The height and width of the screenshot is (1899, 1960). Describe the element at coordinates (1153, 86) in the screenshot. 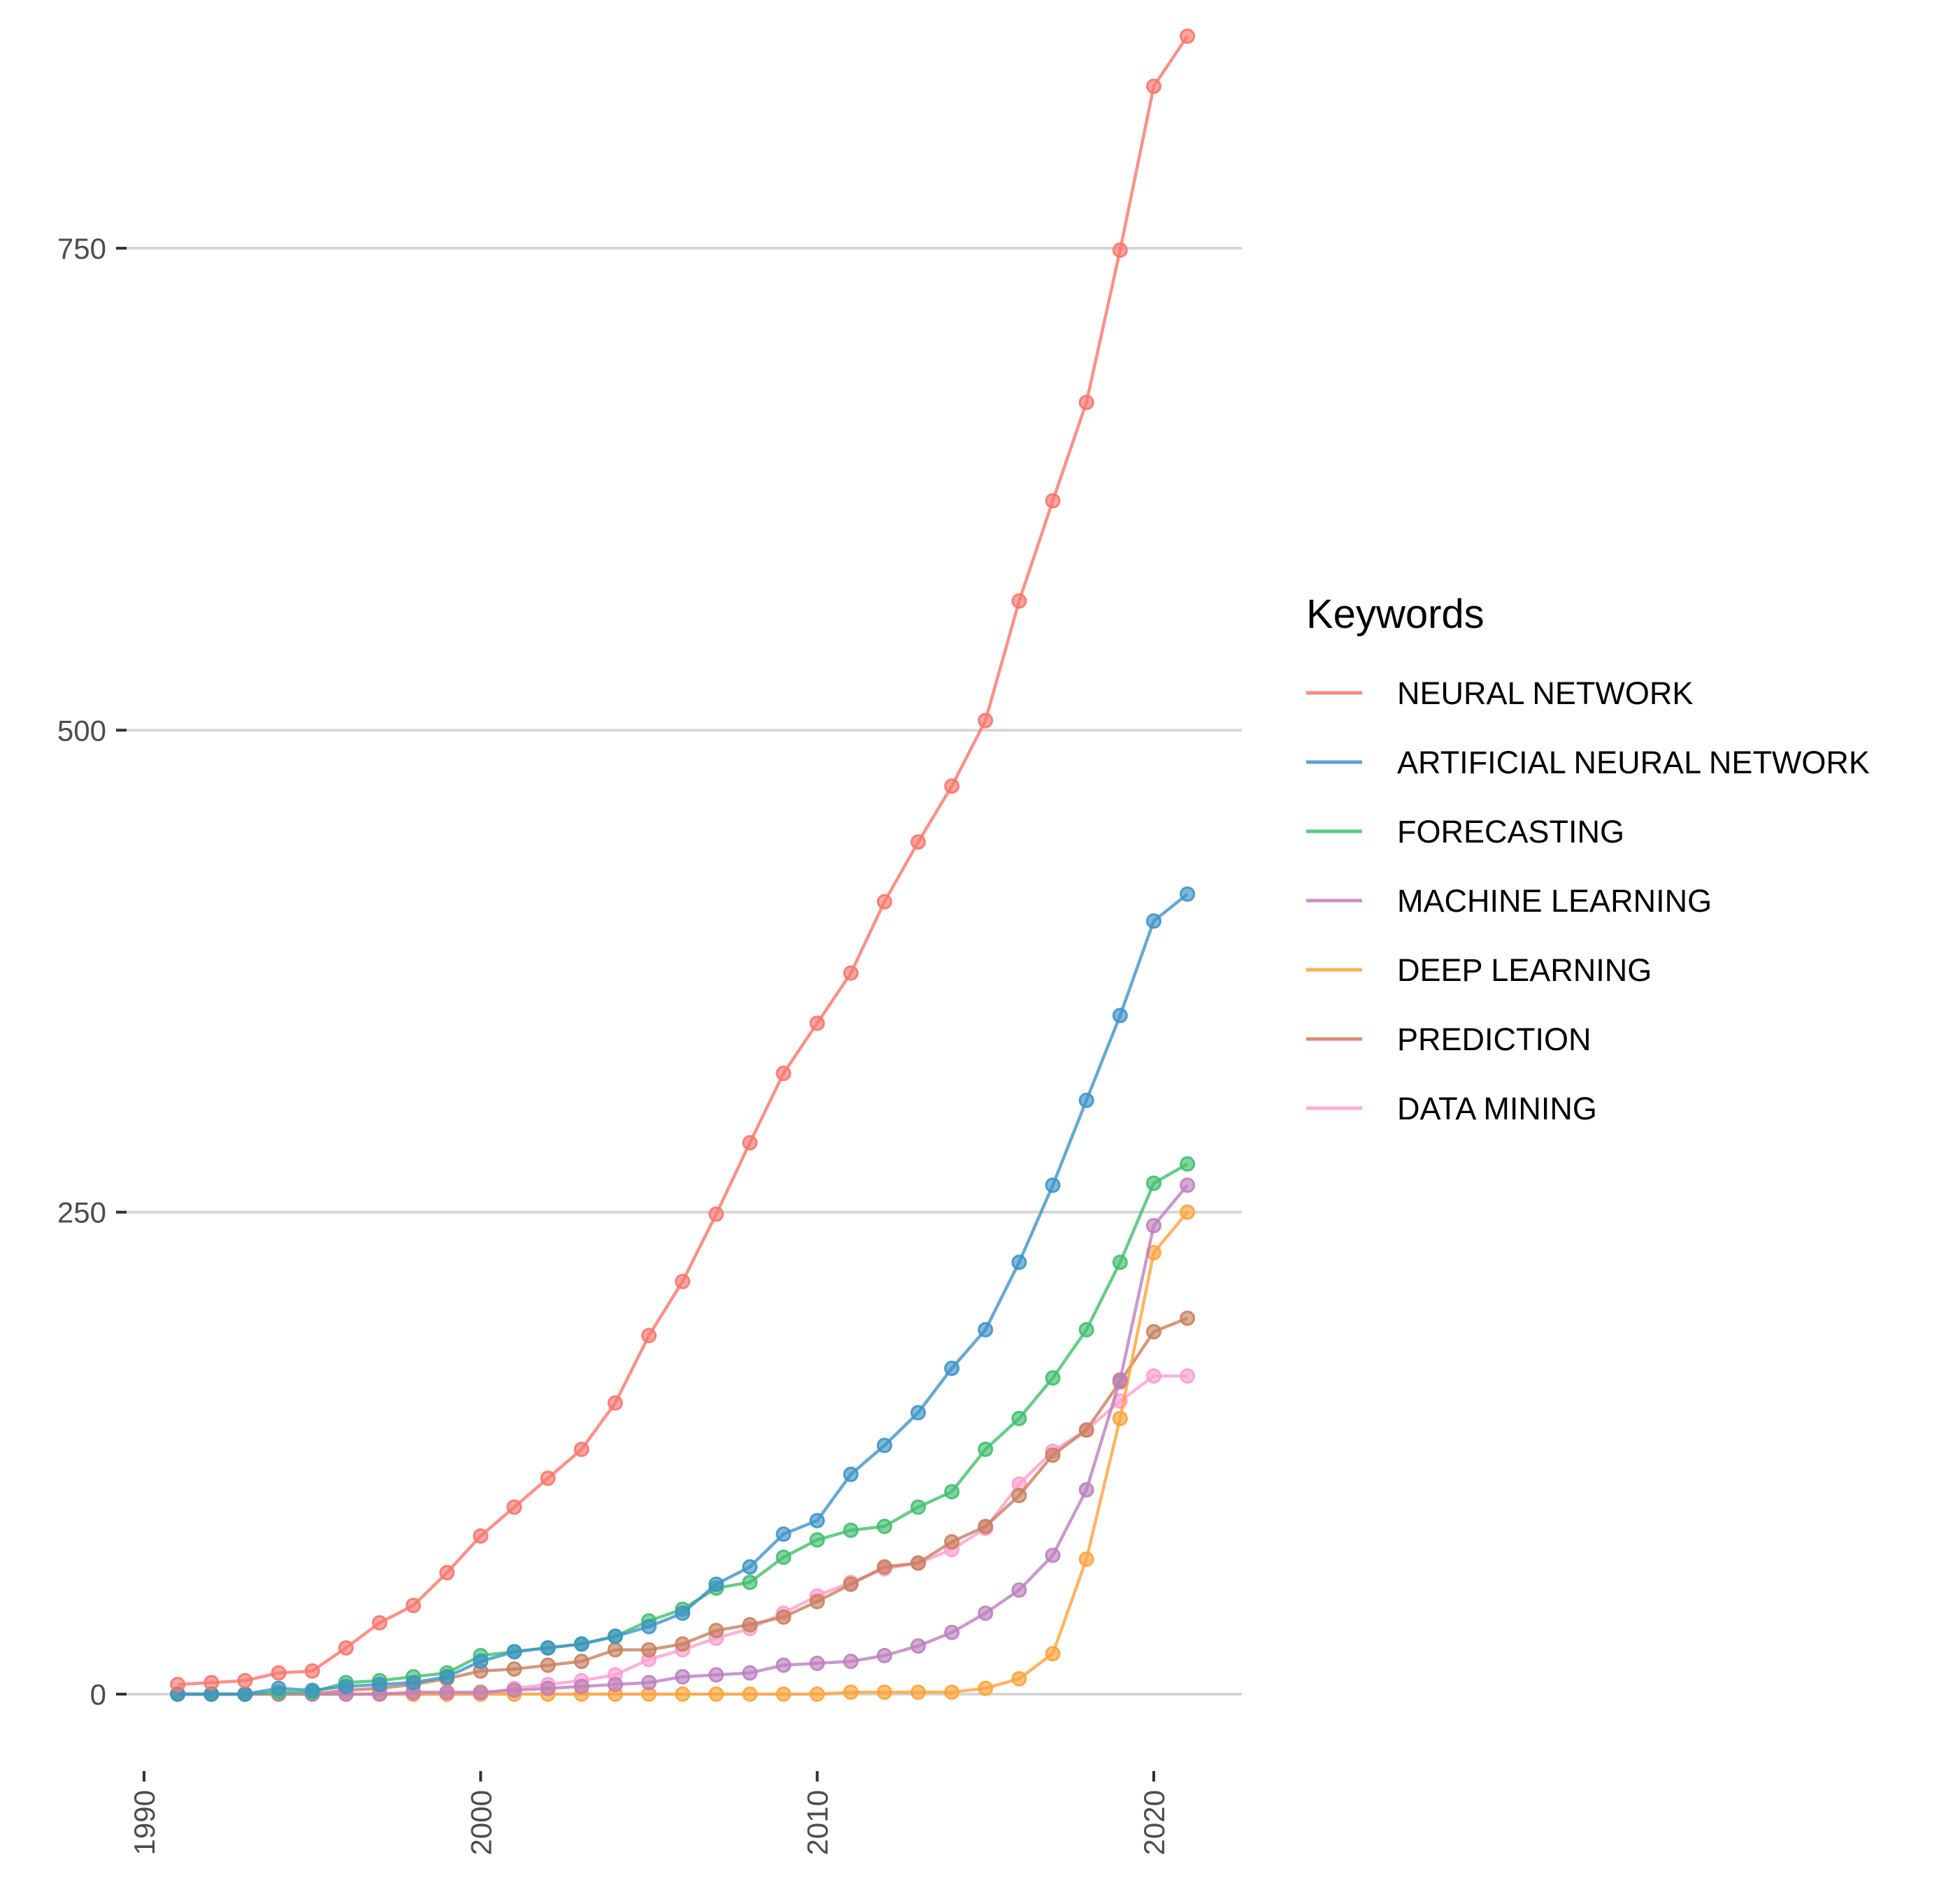

I see `point-neural-network-2020` at that location.